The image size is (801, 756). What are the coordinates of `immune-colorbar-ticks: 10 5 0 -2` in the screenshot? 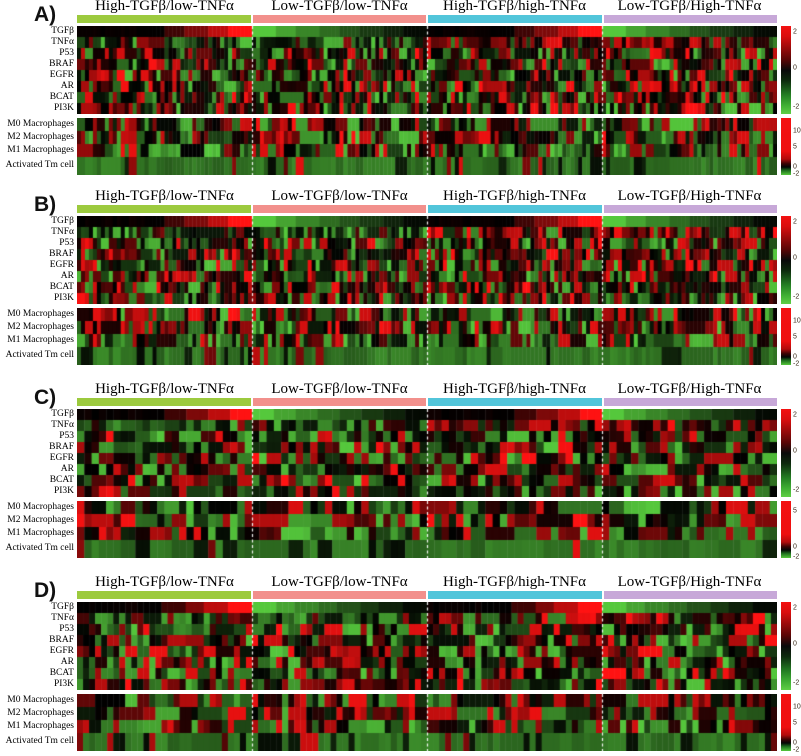 It's located at (797, 338).